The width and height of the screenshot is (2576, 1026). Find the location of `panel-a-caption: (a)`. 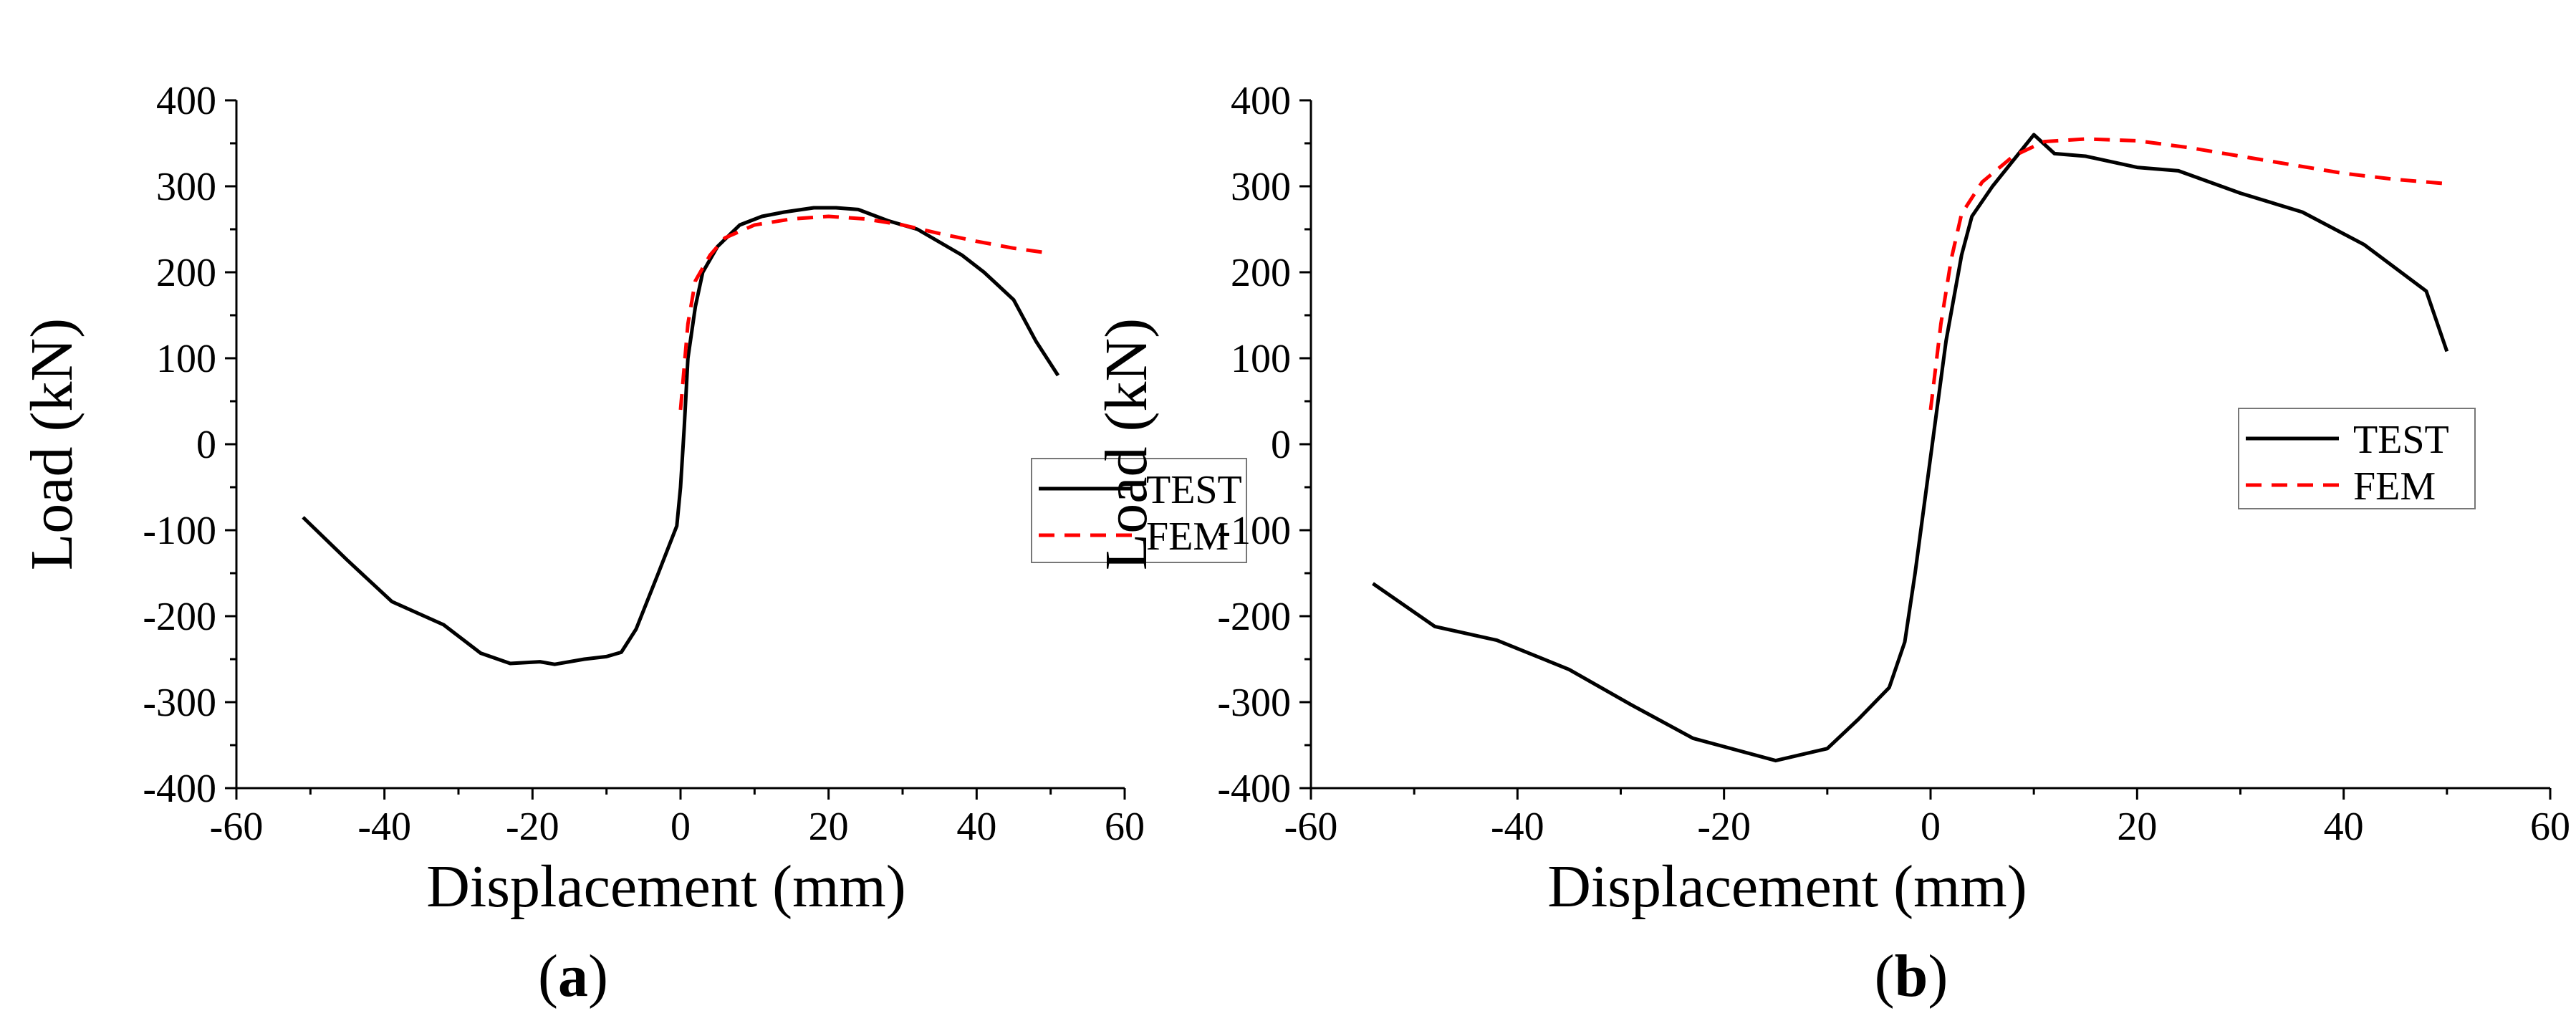

panel-a-caption: (a) is located at coordinates (573, 976).